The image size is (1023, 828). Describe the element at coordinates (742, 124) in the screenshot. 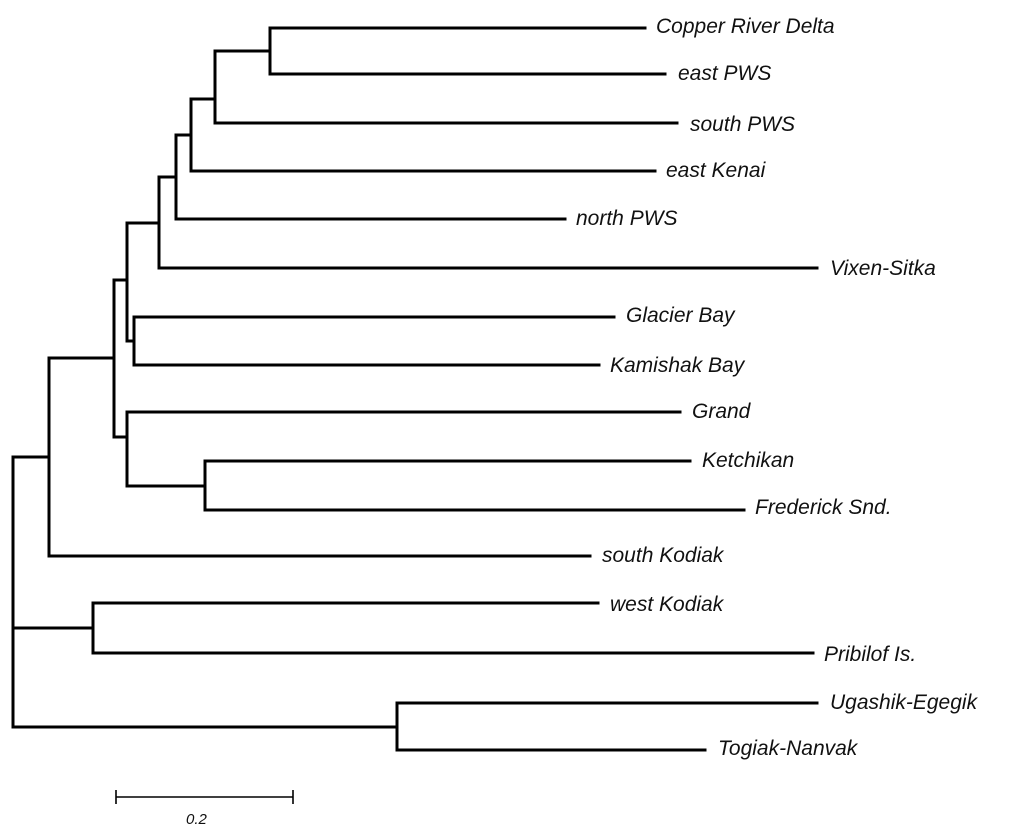

I see `leaf-label-south-pws: south PWS` at that location.